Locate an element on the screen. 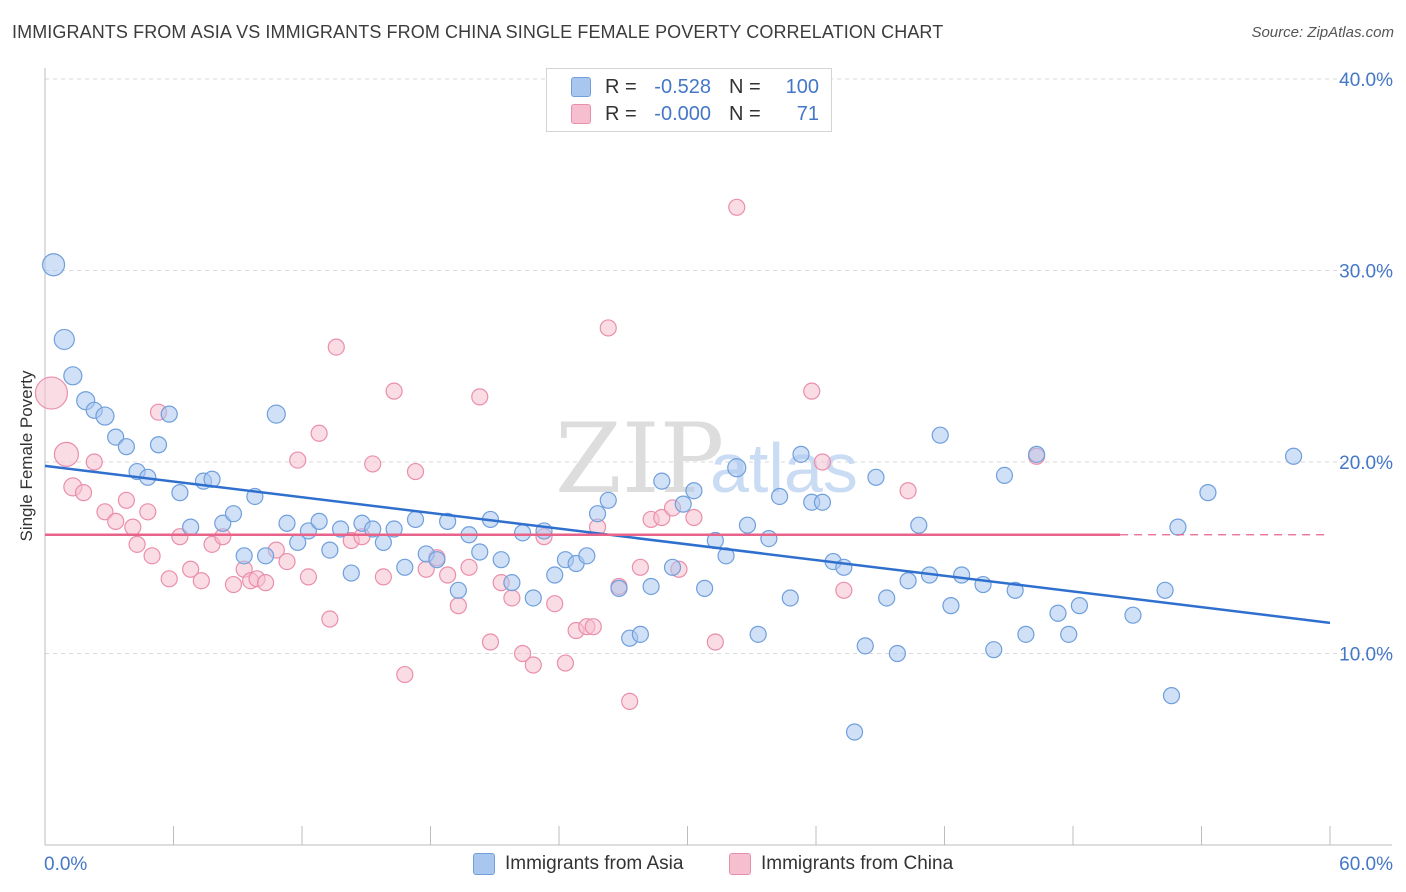  stats-legend-row-china: R = -0.000 N = 71 is located at coordinates (695, 114).